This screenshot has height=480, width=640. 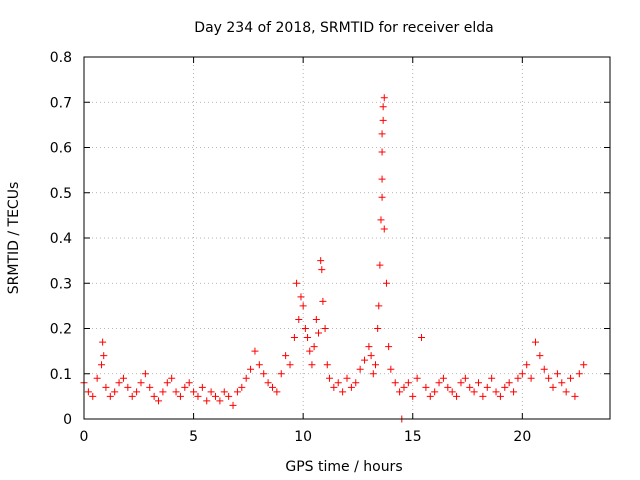 I want to click on y-tick-label: 0.2, so click(x=61, y=330).